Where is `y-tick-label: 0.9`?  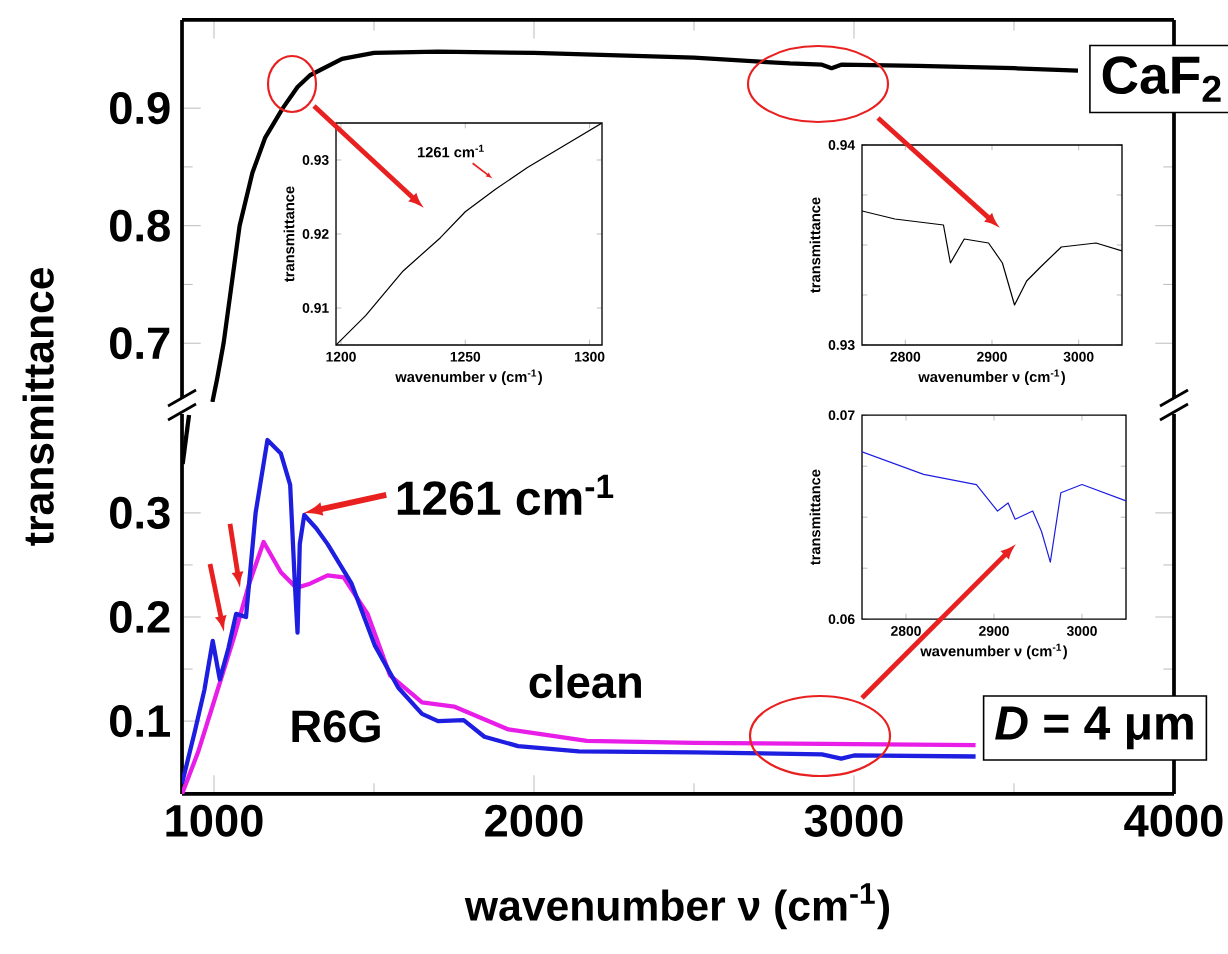 y-tick-label: 0.9 is located at coordinates (140, 108).